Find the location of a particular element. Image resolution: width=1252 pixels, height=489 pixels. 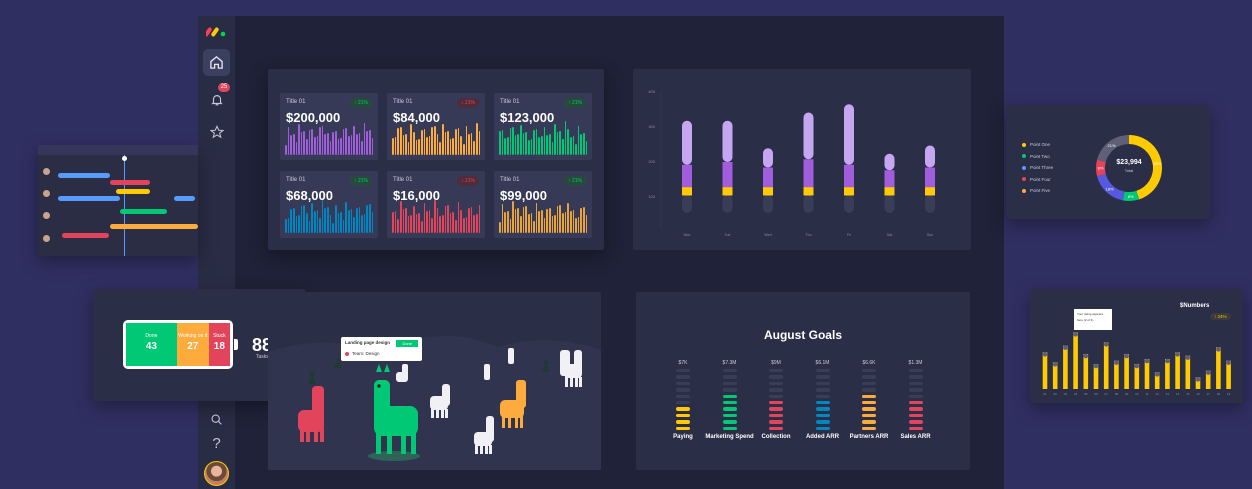

x-tick-label: Tue is located at coordinates (728, 235).